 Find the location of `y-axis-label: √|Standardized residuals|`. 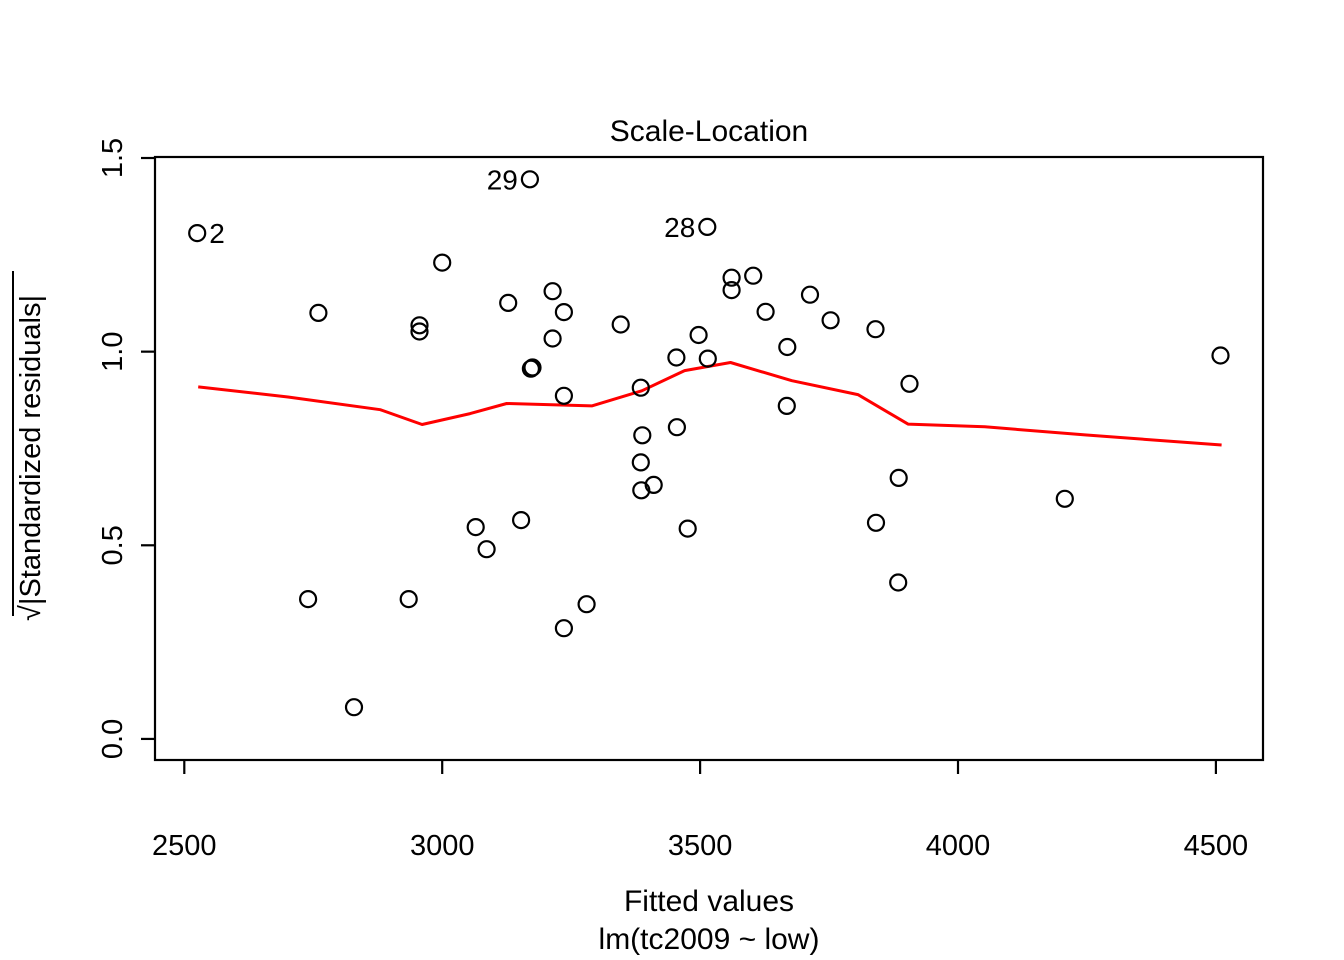

y-axis-label: √|Standardized residuals| is located at coordinates (31, 458).